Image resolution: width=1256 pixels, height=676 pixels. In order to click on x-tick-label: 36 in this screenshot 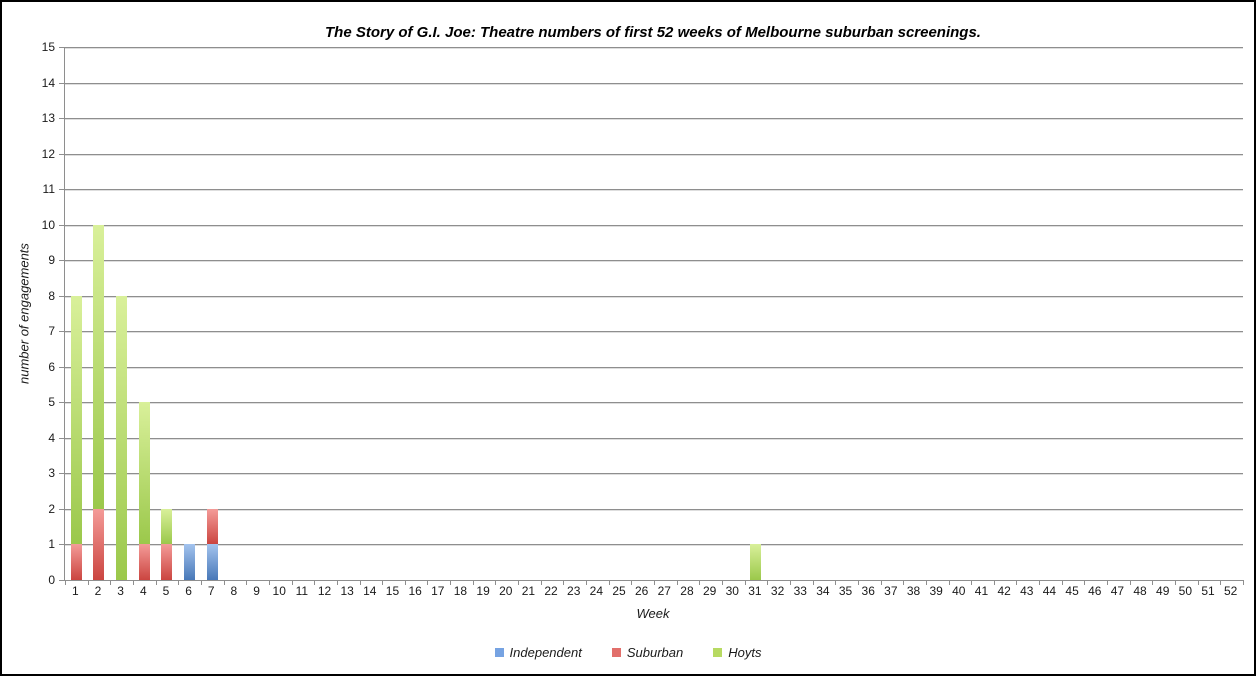, I will do `click(868, 591)`.